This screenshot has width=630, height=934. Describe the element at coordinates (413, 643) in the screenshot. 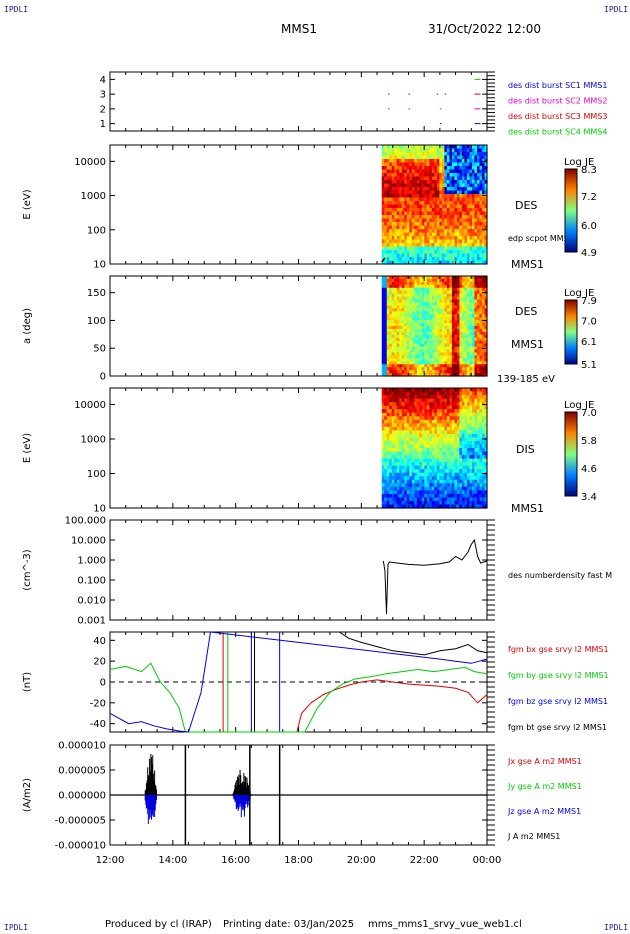

I see `bfield-line` at that location.